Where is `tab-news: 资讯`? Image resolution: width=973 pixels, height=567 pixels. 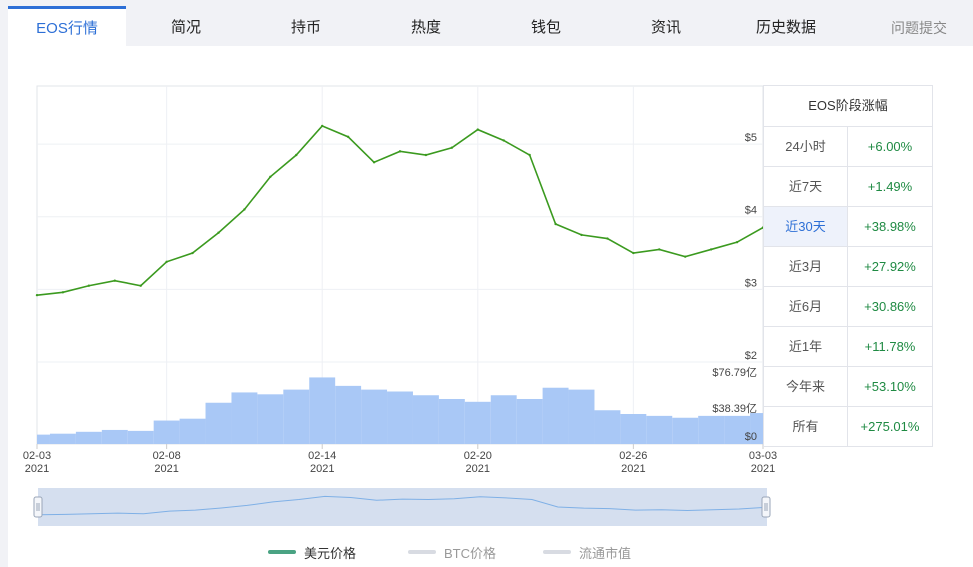 tab-news: 资讯 is located at coordinates (665, 27).